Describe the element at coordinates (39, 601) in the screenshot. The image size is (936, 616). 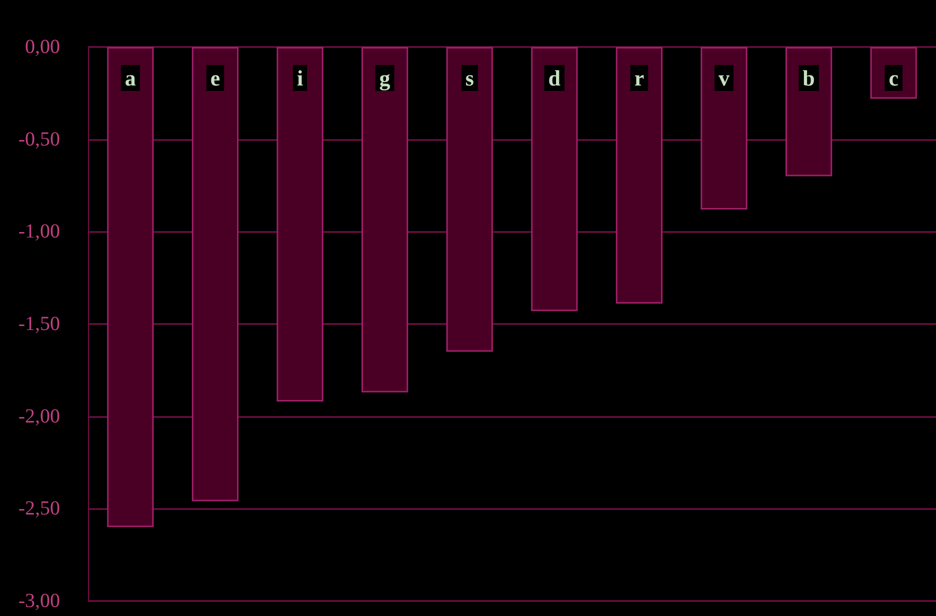
I see `y-tick-label: -3,00` at that location.